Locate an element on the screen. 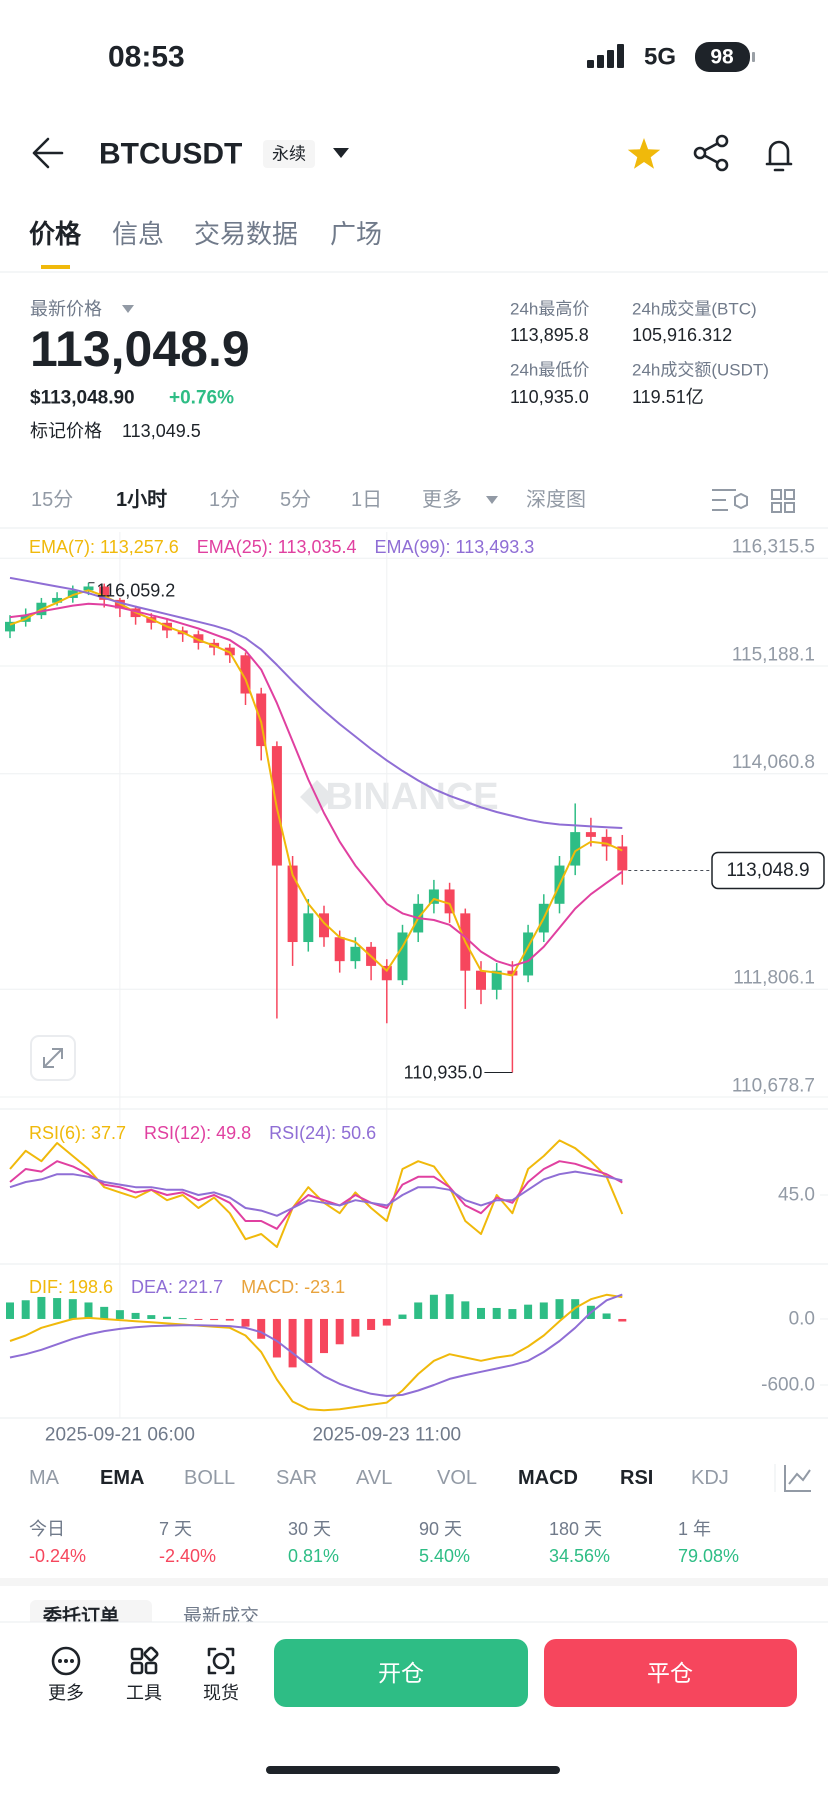 The image size is (828, 1795). close-label: 平仓 is located at coordinates (670, 1673).